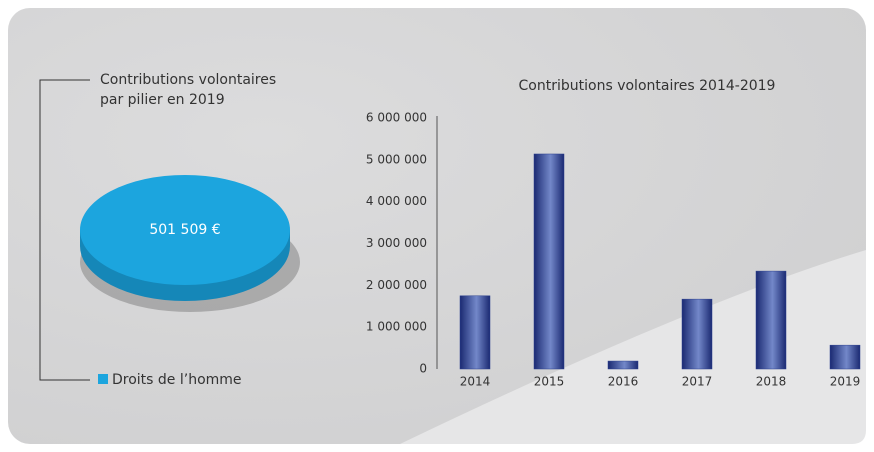  What do you see at coordinates (771, 382) in the screenshot?
I see `x-tick-label: 2018` at bounding box center [771, 382].